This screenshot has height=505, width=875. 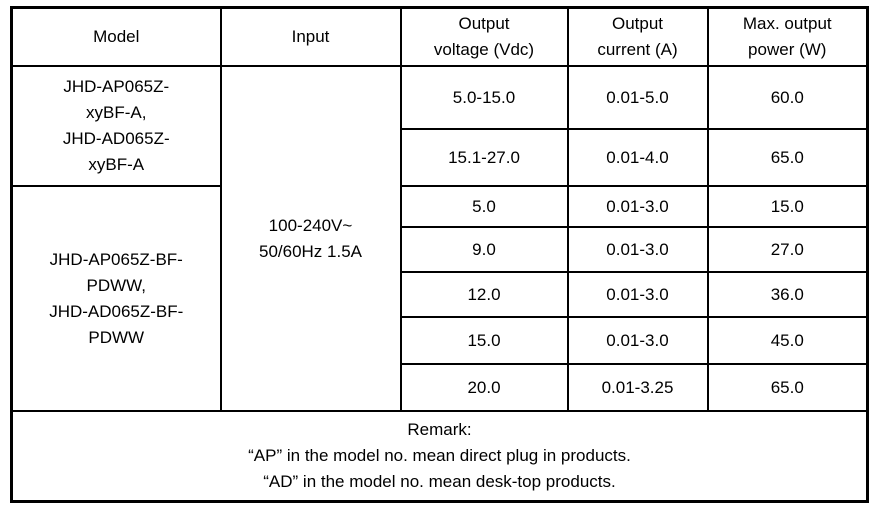 What do you see at coordinates (787, 340) in the screenshot?
I see `power-cell: 45.0` at bounding box center [787, 340].